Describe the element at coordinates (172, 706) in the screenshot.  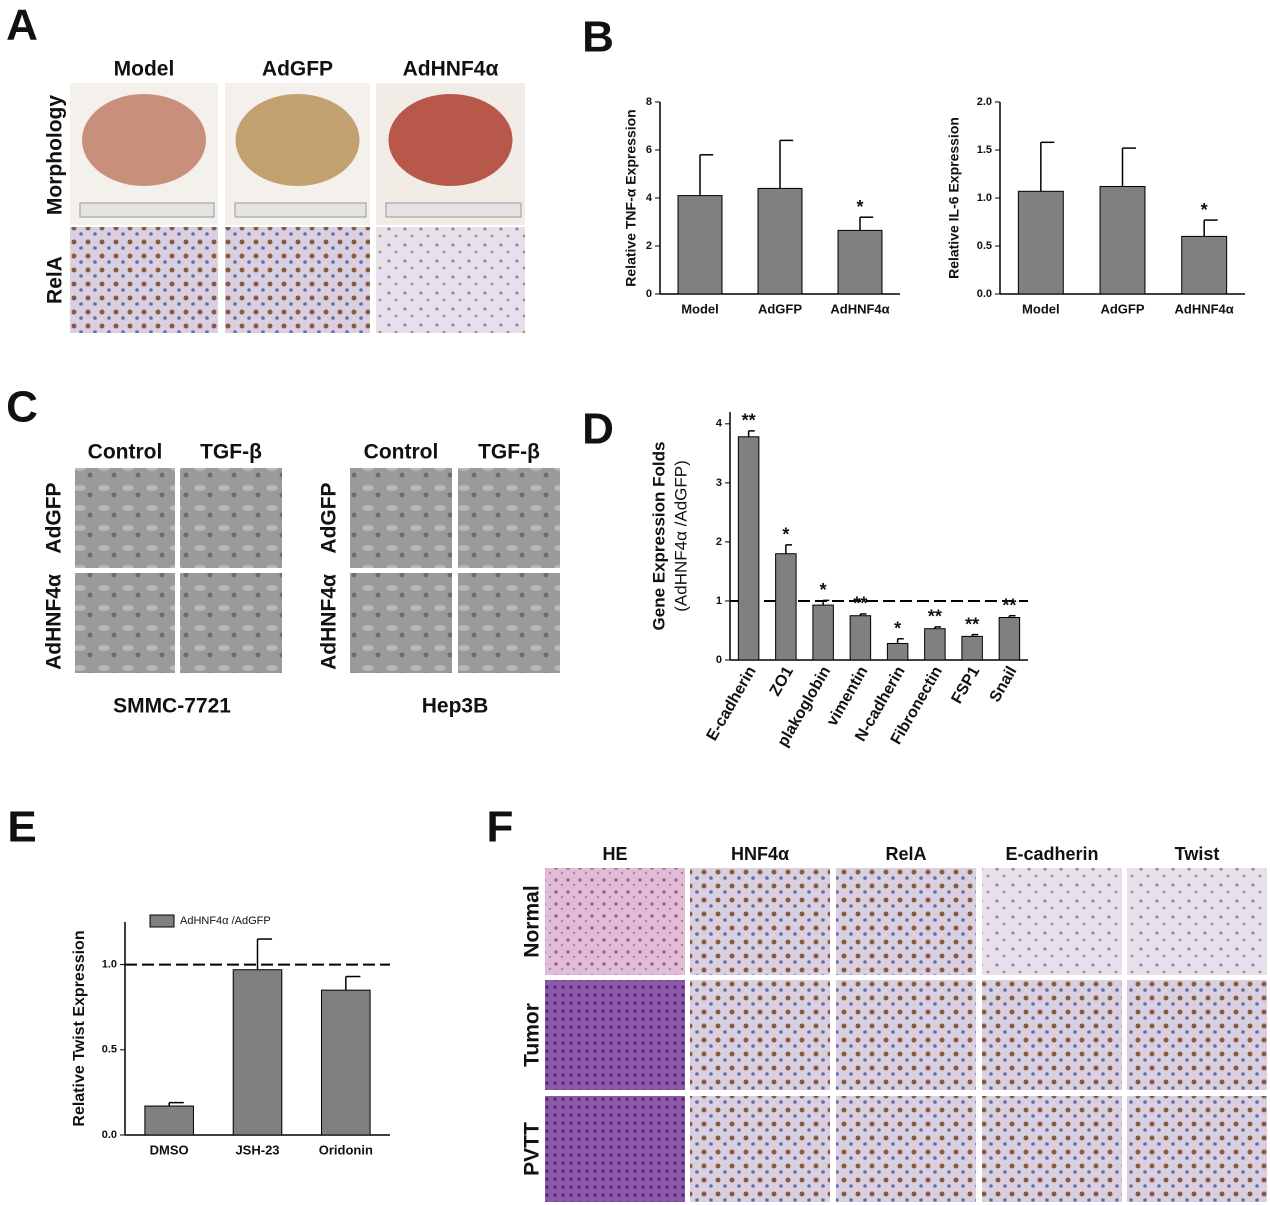
I see `group-label: SMMC-7721` at that location.